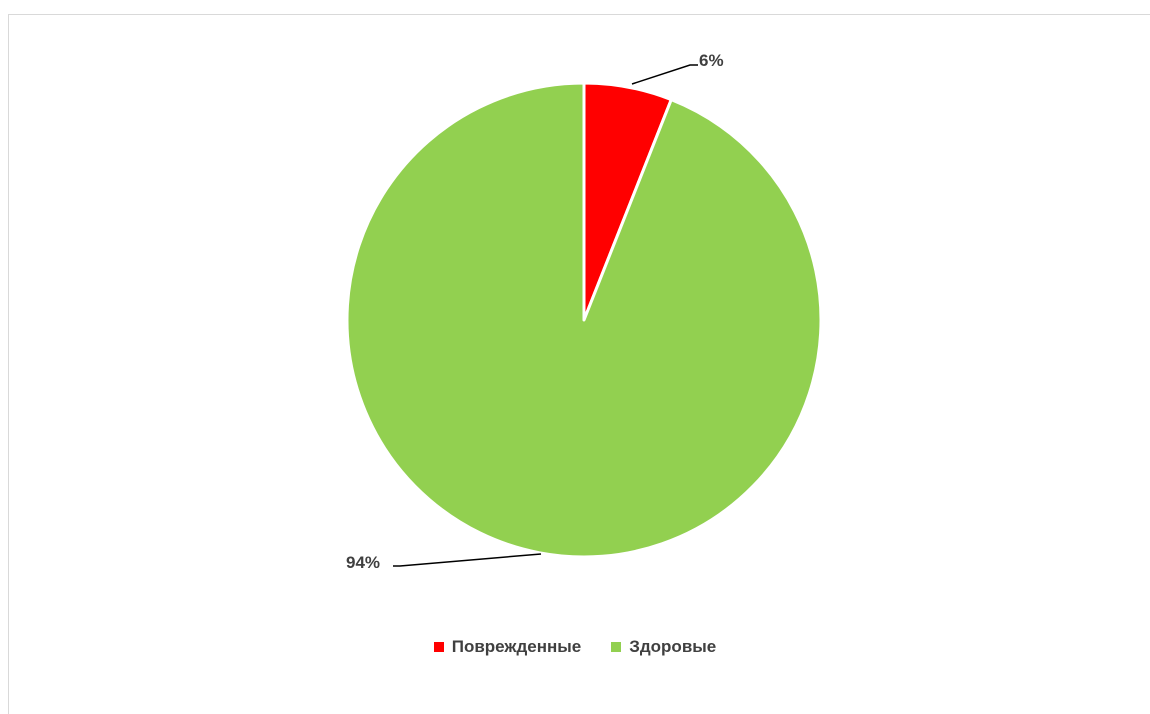 The image size is (1150, 714). Describe the element at coordinates (516, 646) in the screenshot. I see `legend-label-damaged: Поврежденные` at that location.